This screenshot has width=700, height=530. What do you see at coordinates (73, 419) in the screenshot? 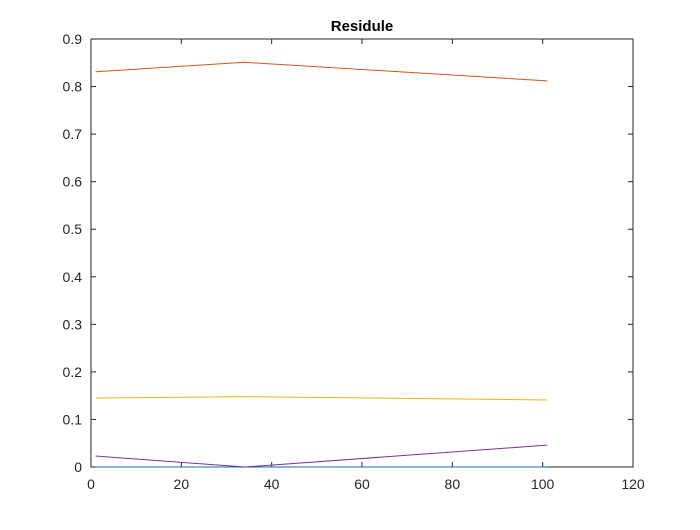
I see `y-tick-label: 0.1` at bounding box center [73, 419].